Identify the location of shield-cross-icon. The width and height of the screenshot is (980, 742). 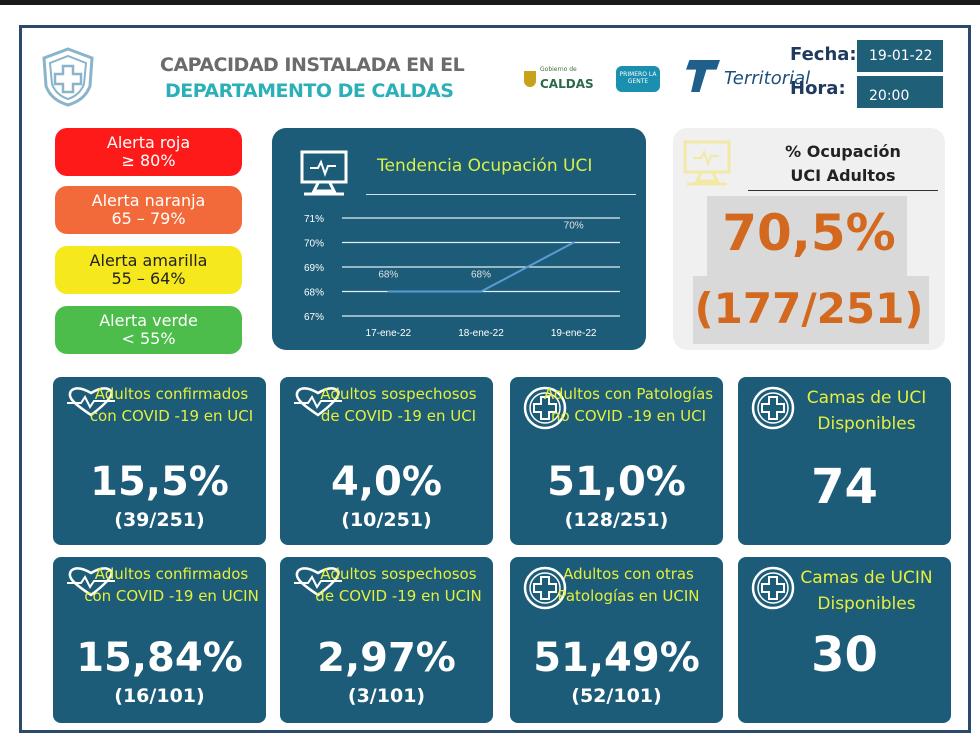
(68, 77).